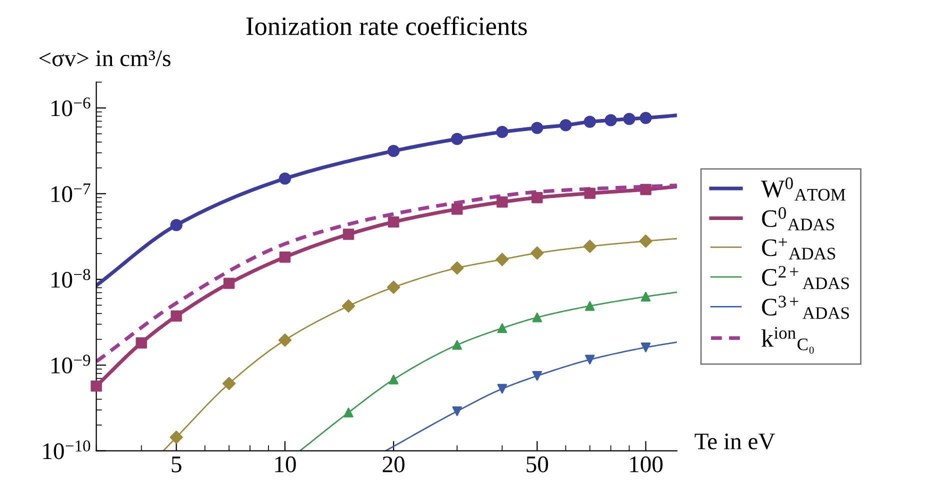 Image resolution: width=926 pixels, height=489 pixels. What do you see at coordinates (787, 340) in the screenshot?
I see `legend-label: k$^{ion}$$_{C₀}$` at bounding box center [787, 340].